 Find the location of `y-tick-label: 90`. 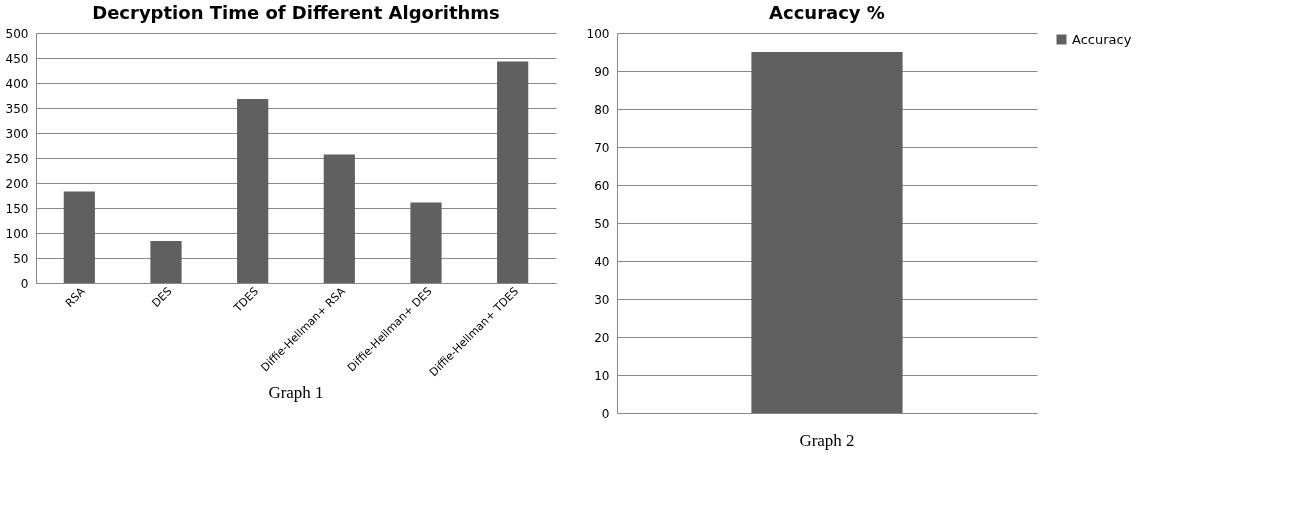

y-tick-label: 90 is located at coordinates (602, 71).